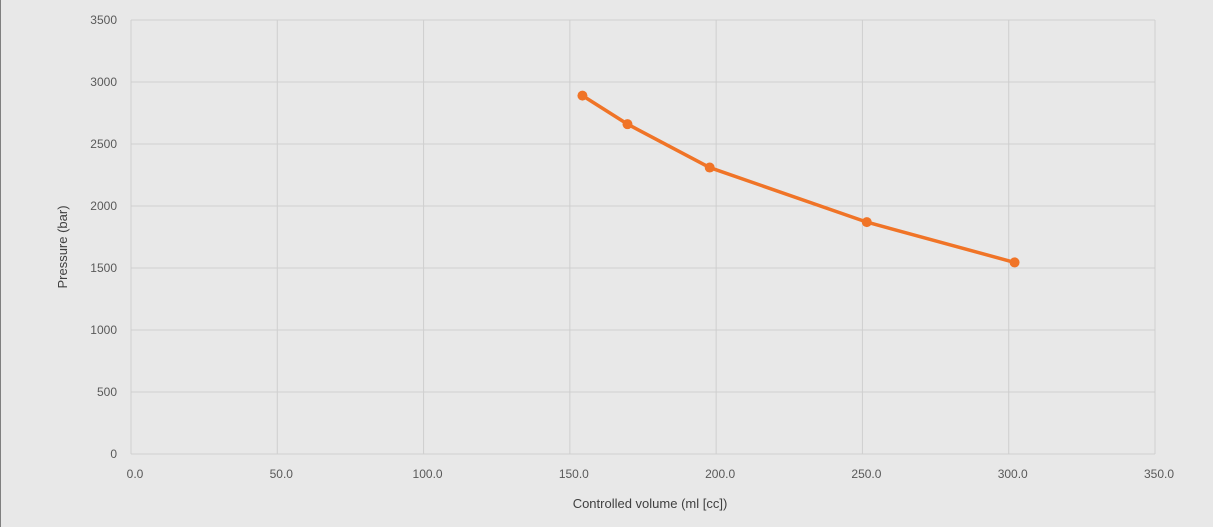  I want to click on series-line, so click(798, 179).